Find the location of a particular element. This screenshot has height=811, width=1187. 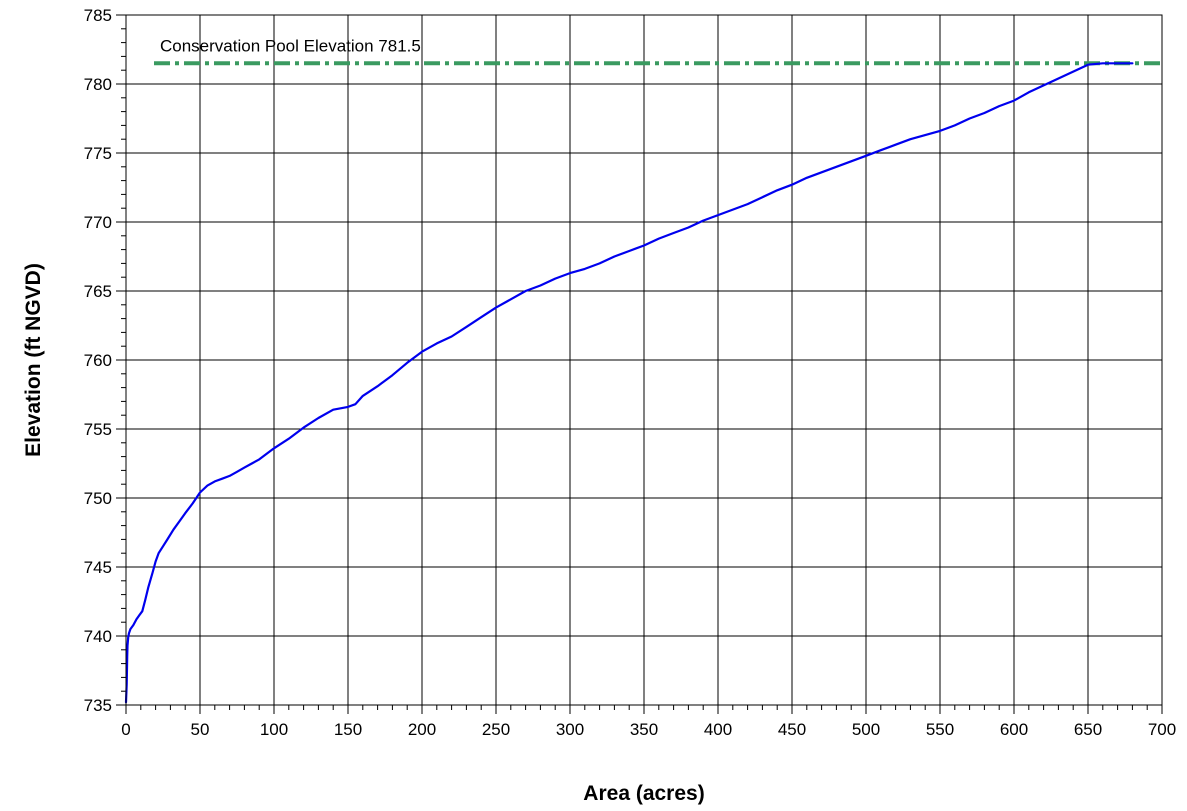

y-tick-label: 775 is located at coordinates (98, 153).